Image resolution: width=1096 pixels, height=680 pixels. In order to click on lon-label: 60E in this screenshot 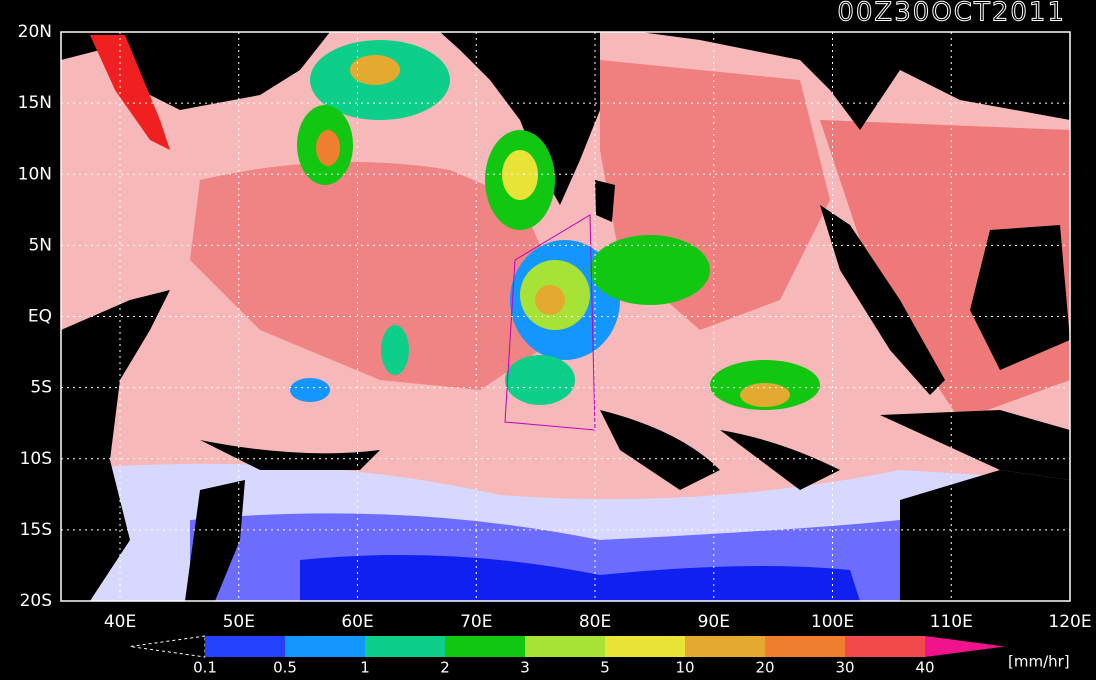, I will do `click(357, 622)`.